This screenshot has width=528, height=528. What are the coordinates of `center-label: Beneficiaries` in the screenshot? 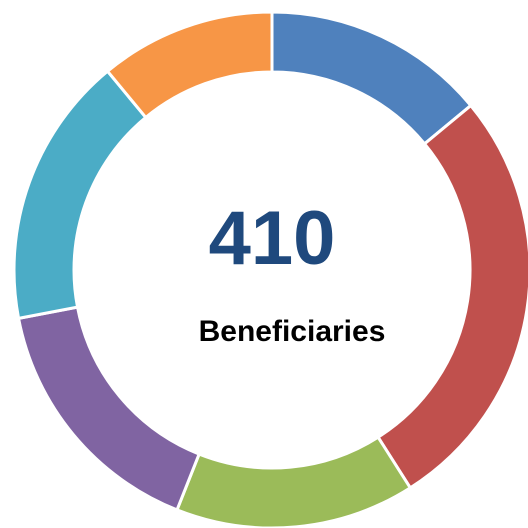 It's located at (292, 331).